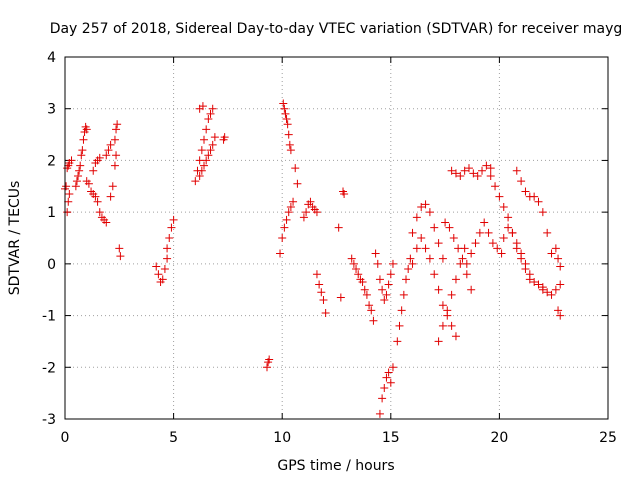  Describe the element at coordinates (49, 368) in the screenshot. I see `y-tick-label: -2` at that location.